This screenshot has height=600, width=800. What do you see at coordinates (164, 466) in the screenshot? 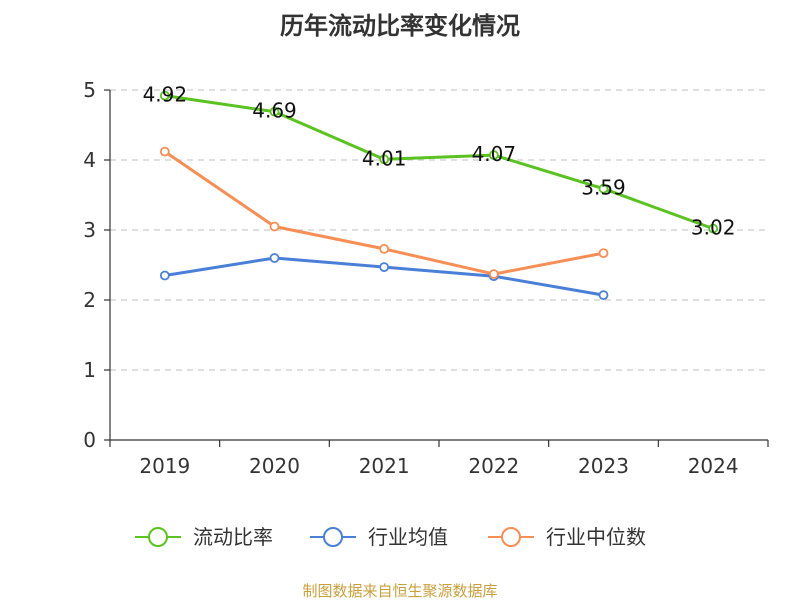
I see `x-tick-label: 2019` at bounding box center [164, 466].